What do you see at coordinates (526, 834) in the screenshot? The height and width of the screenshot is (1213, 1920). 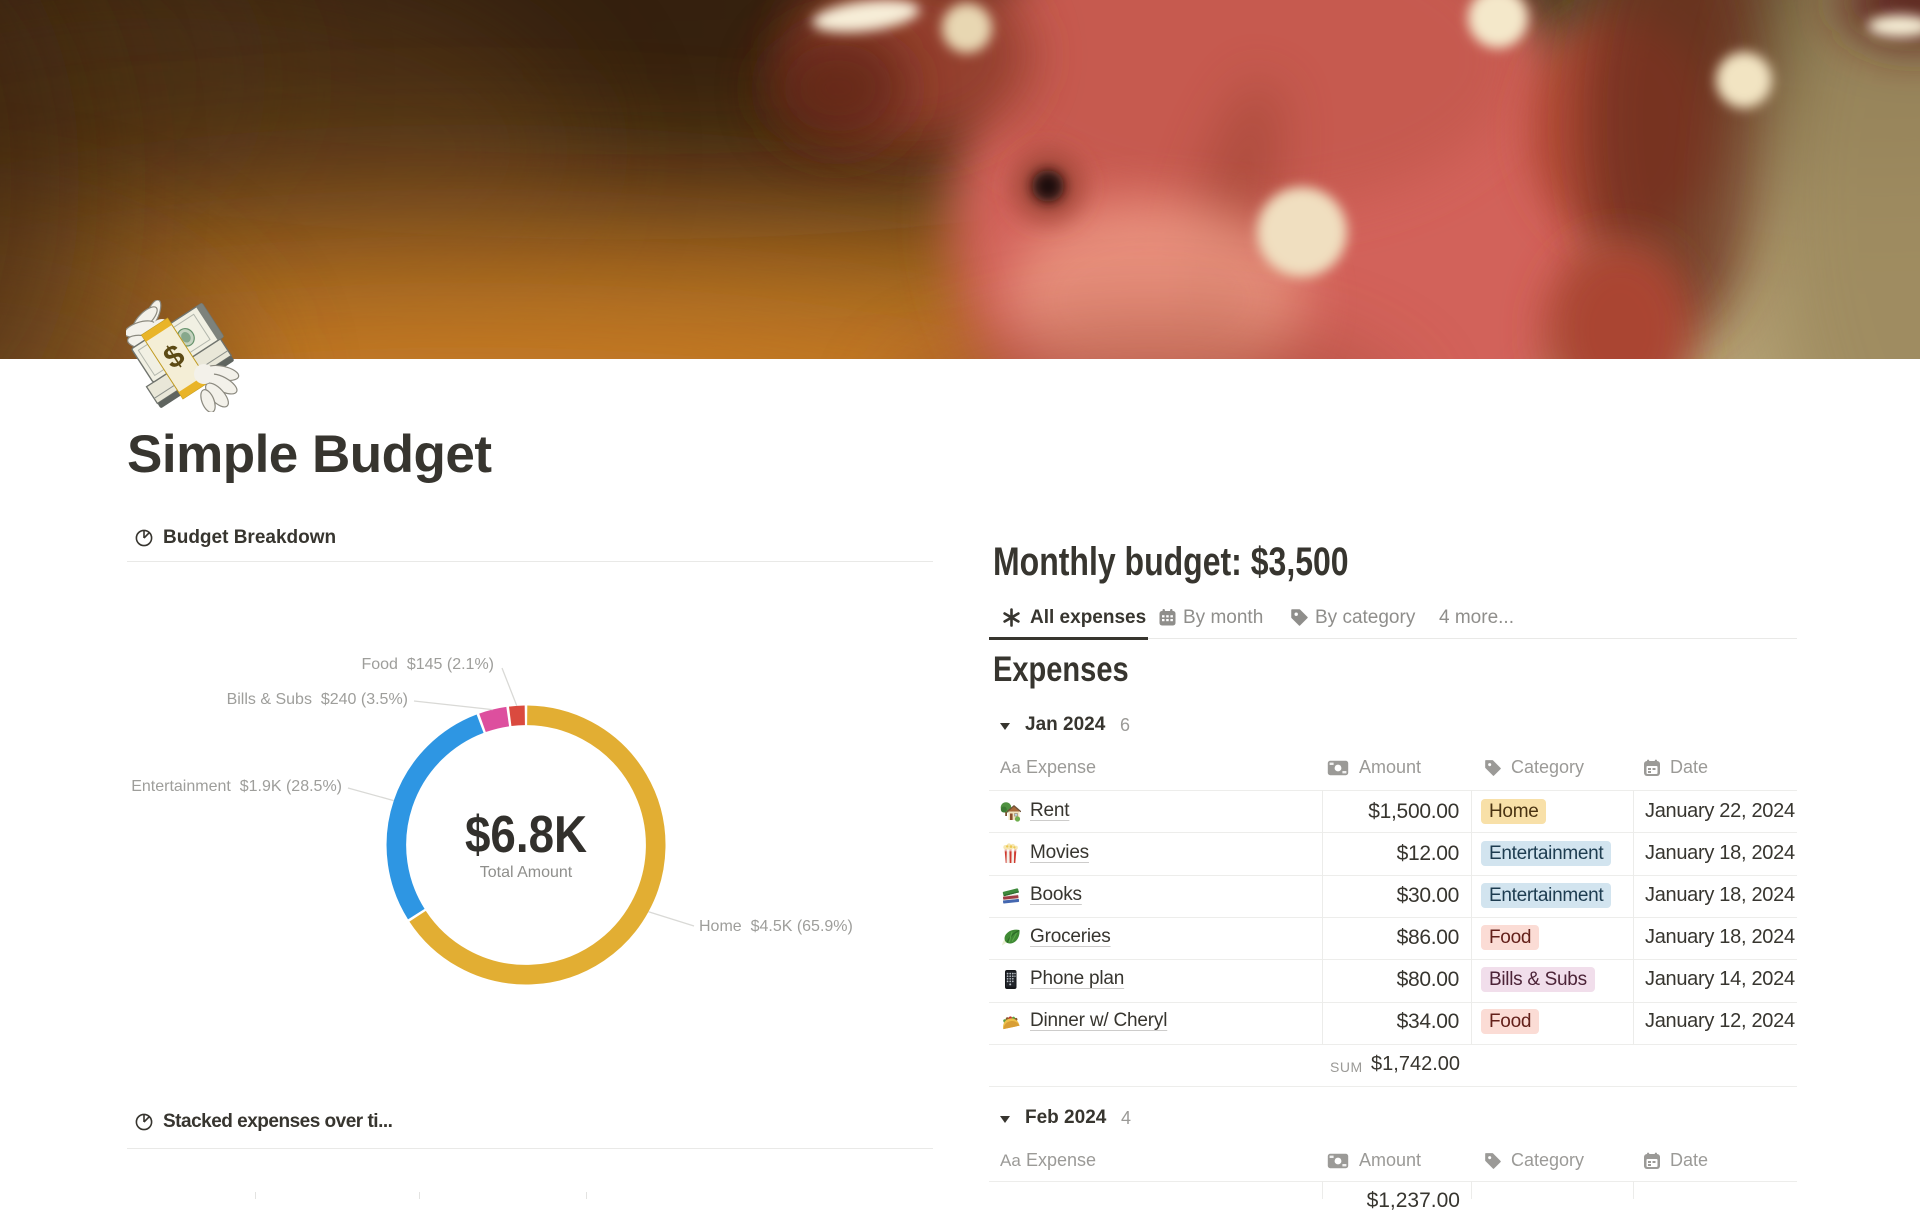 I see `svg-text: $6.8K` at bounding box center [526, 834].